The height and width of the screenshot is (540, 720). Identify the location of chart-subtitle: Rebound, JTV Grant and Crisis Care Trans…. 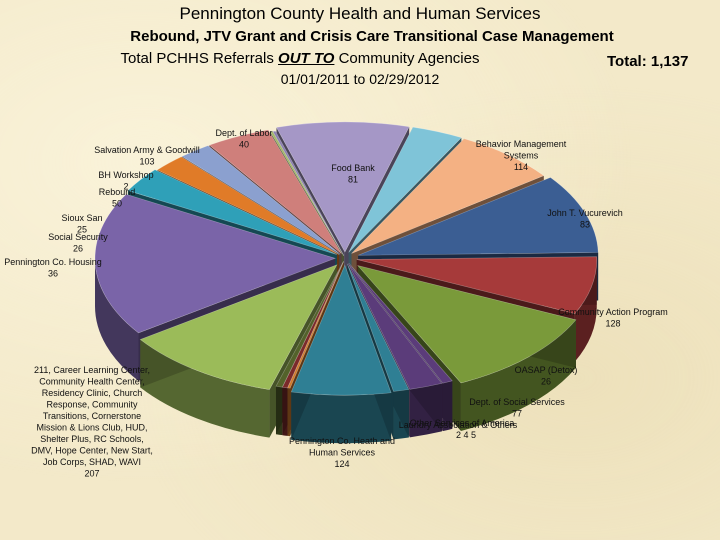
(372, 36).